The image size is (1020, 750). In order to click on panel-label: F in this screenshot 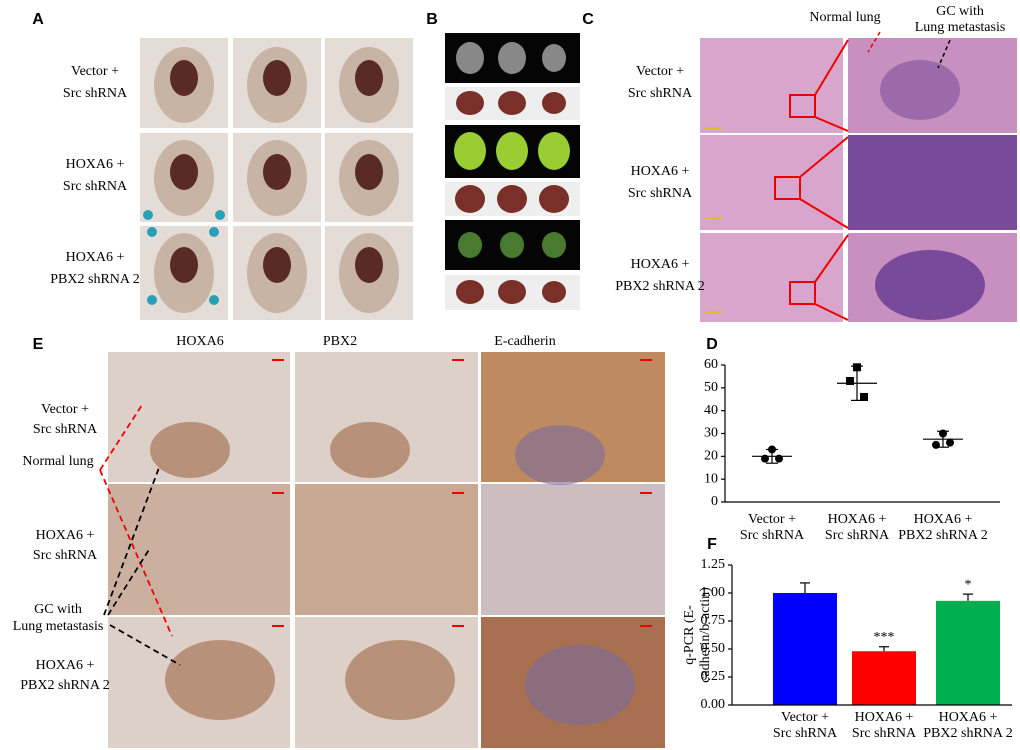, I will do `click(712, 544)`.